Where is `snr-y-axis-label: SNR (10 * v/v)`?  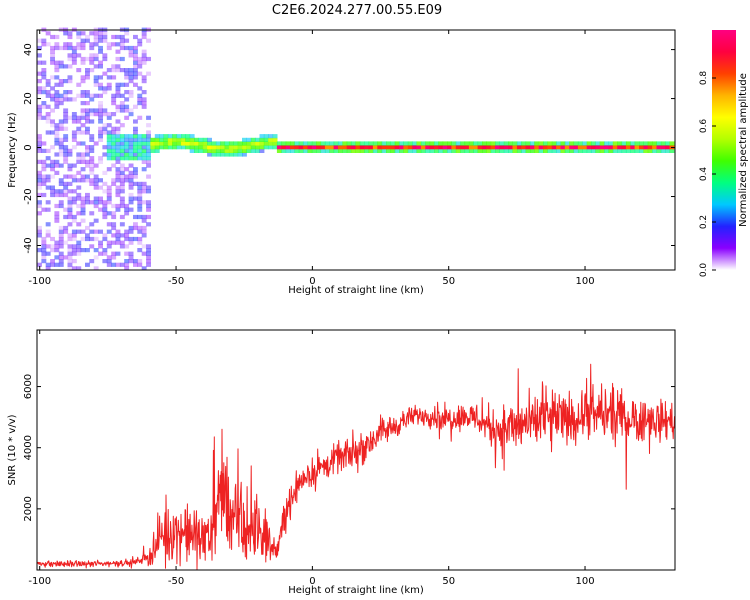
snr-y-axis-label: SNR (10 * v/v) is located at coordinates (12, 449).